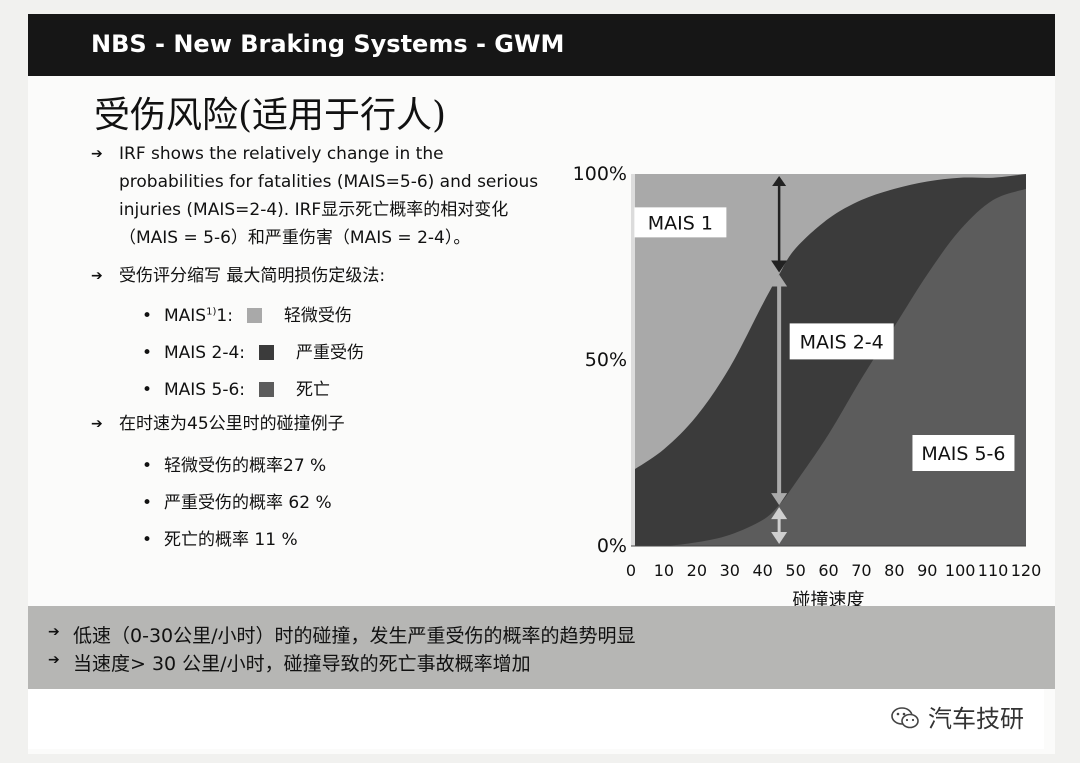  I want to click on footer-line: ➔ 低速（0-30公里/小时）时的碰撞，发生严重受伤的概率的趋势明显, so click(342, 634).